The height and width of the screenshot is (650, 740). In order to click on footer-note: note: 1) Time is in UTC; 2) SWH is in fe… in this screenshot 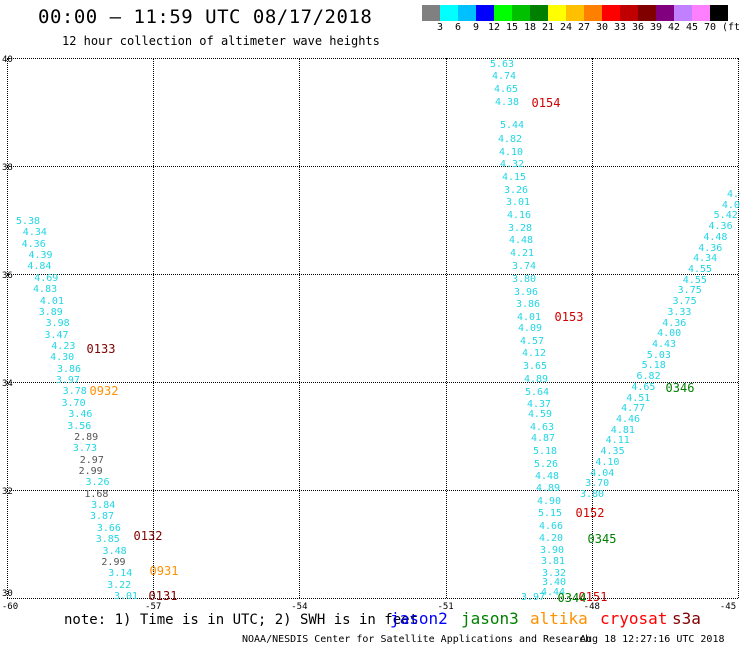, I will do `click(241, 620)`.